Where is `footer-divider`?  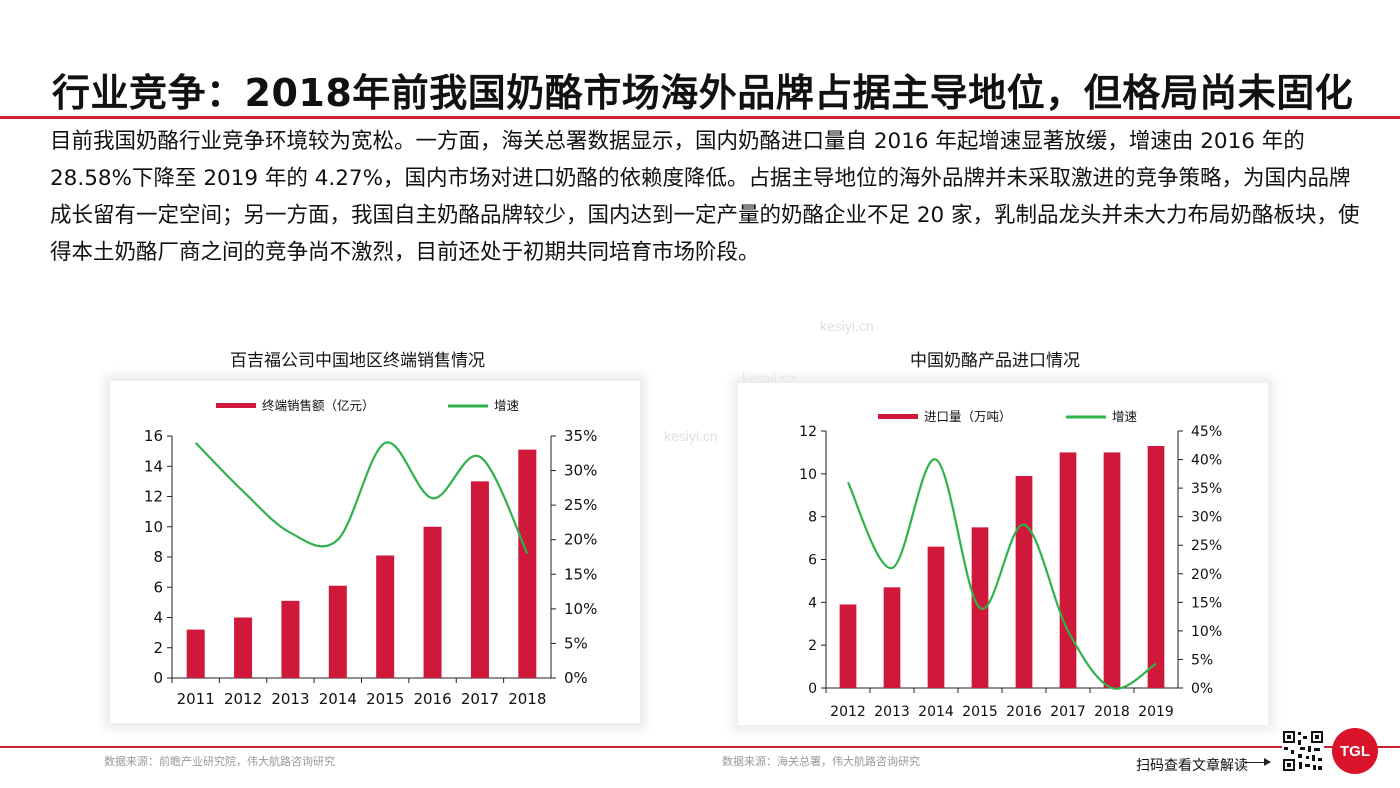 footer-divider is located at coordinates (700, 747).